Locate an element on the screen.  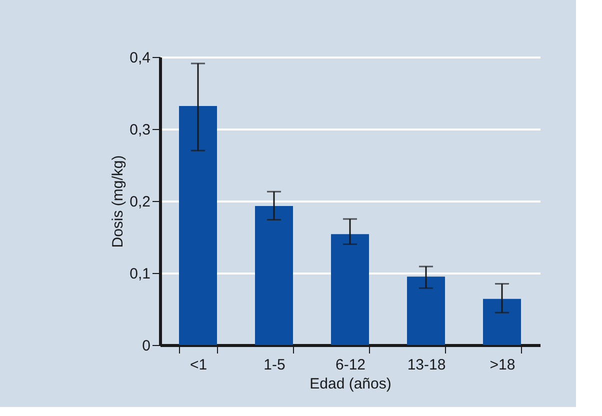
x-tick-label: 13-18 is located at coordinates (426, 365).